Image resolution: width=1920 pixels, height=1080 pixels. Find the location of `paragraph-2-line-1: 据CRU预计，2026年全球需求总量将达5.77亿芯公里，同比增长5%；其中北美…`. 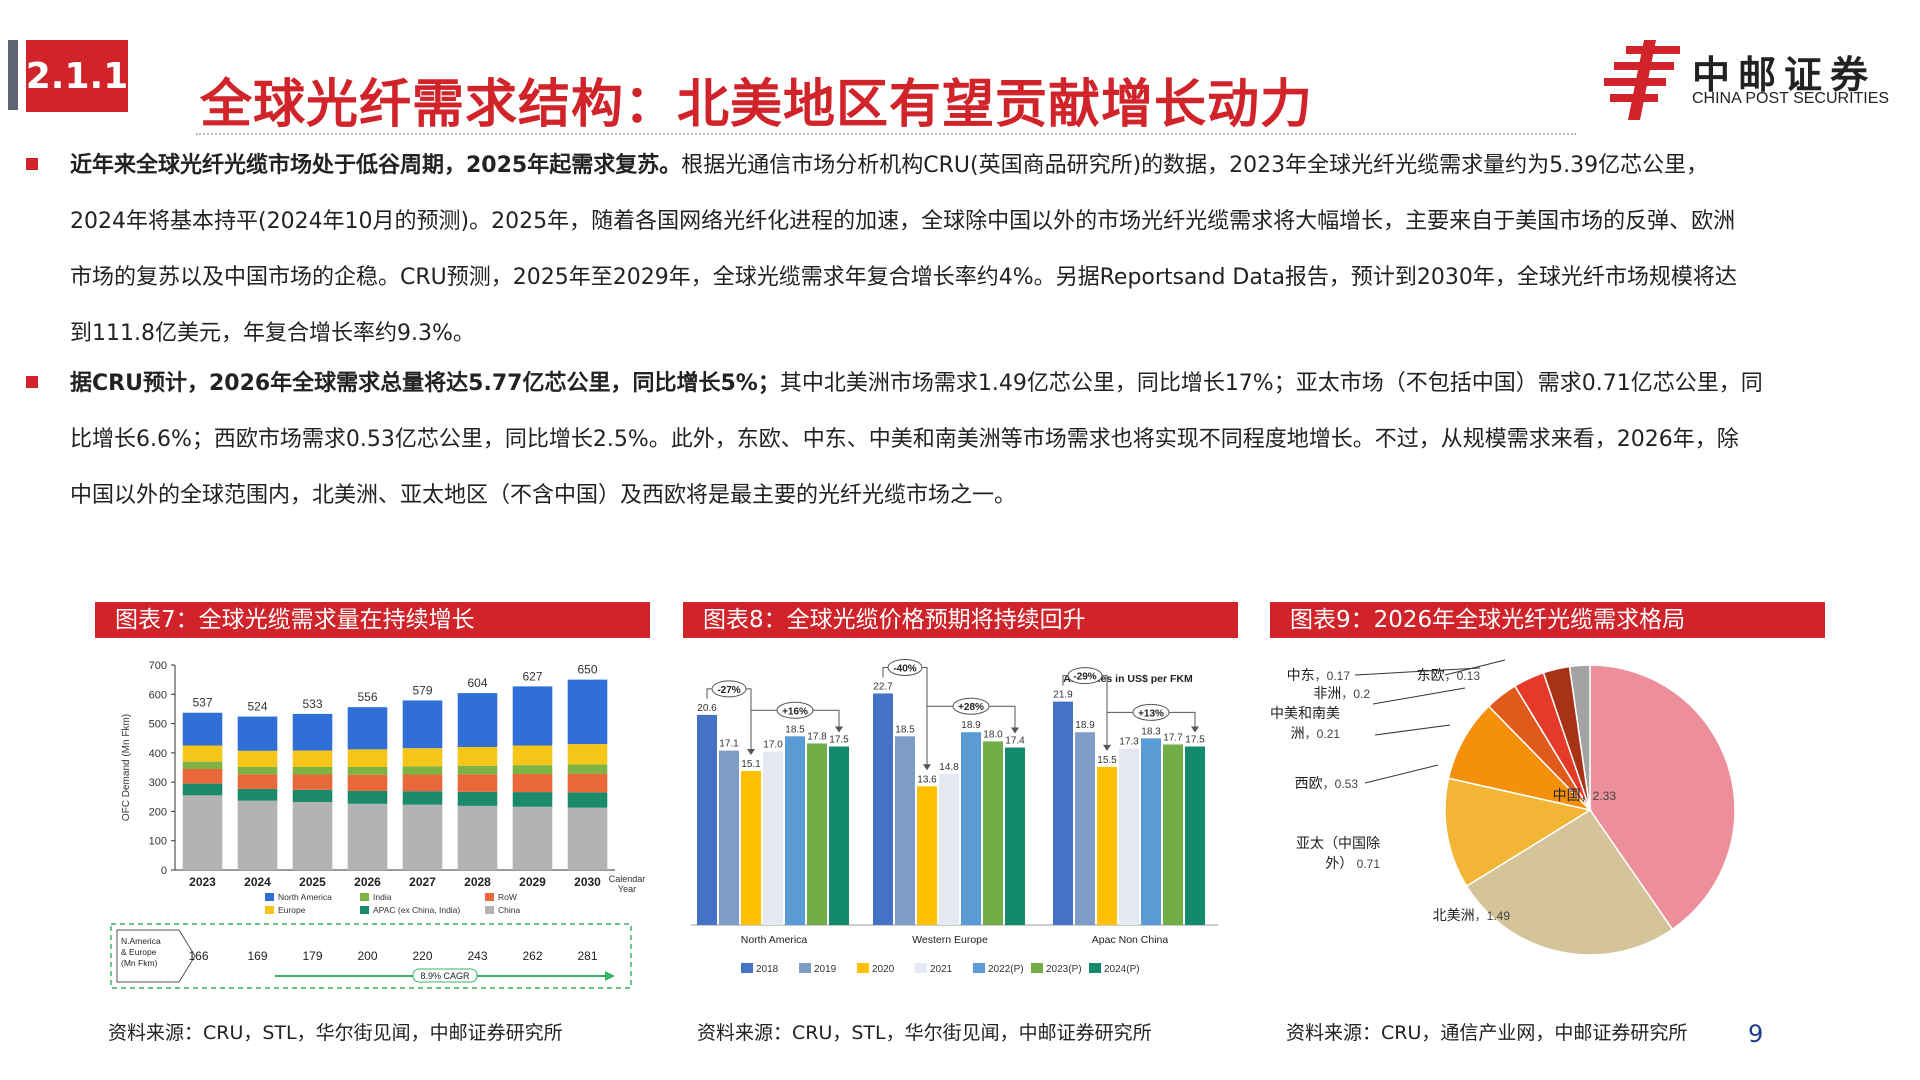

paragraph-2-line-1: 据CRU预计，2026年全球需求总量将达5.77亿芯公里，同比增长5%；其中北美… is located at coordinates (975, 384).